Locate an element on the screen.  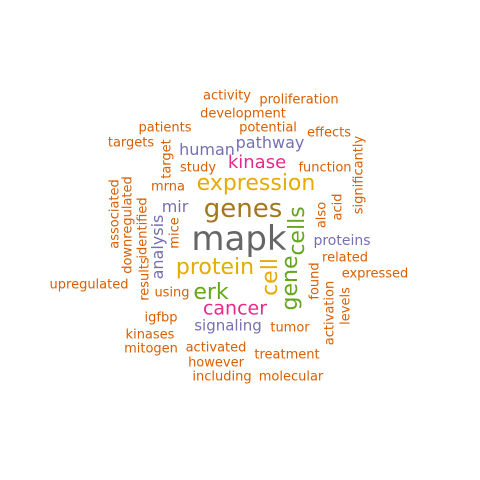
word-found: found is located at coordinates (315, 281).